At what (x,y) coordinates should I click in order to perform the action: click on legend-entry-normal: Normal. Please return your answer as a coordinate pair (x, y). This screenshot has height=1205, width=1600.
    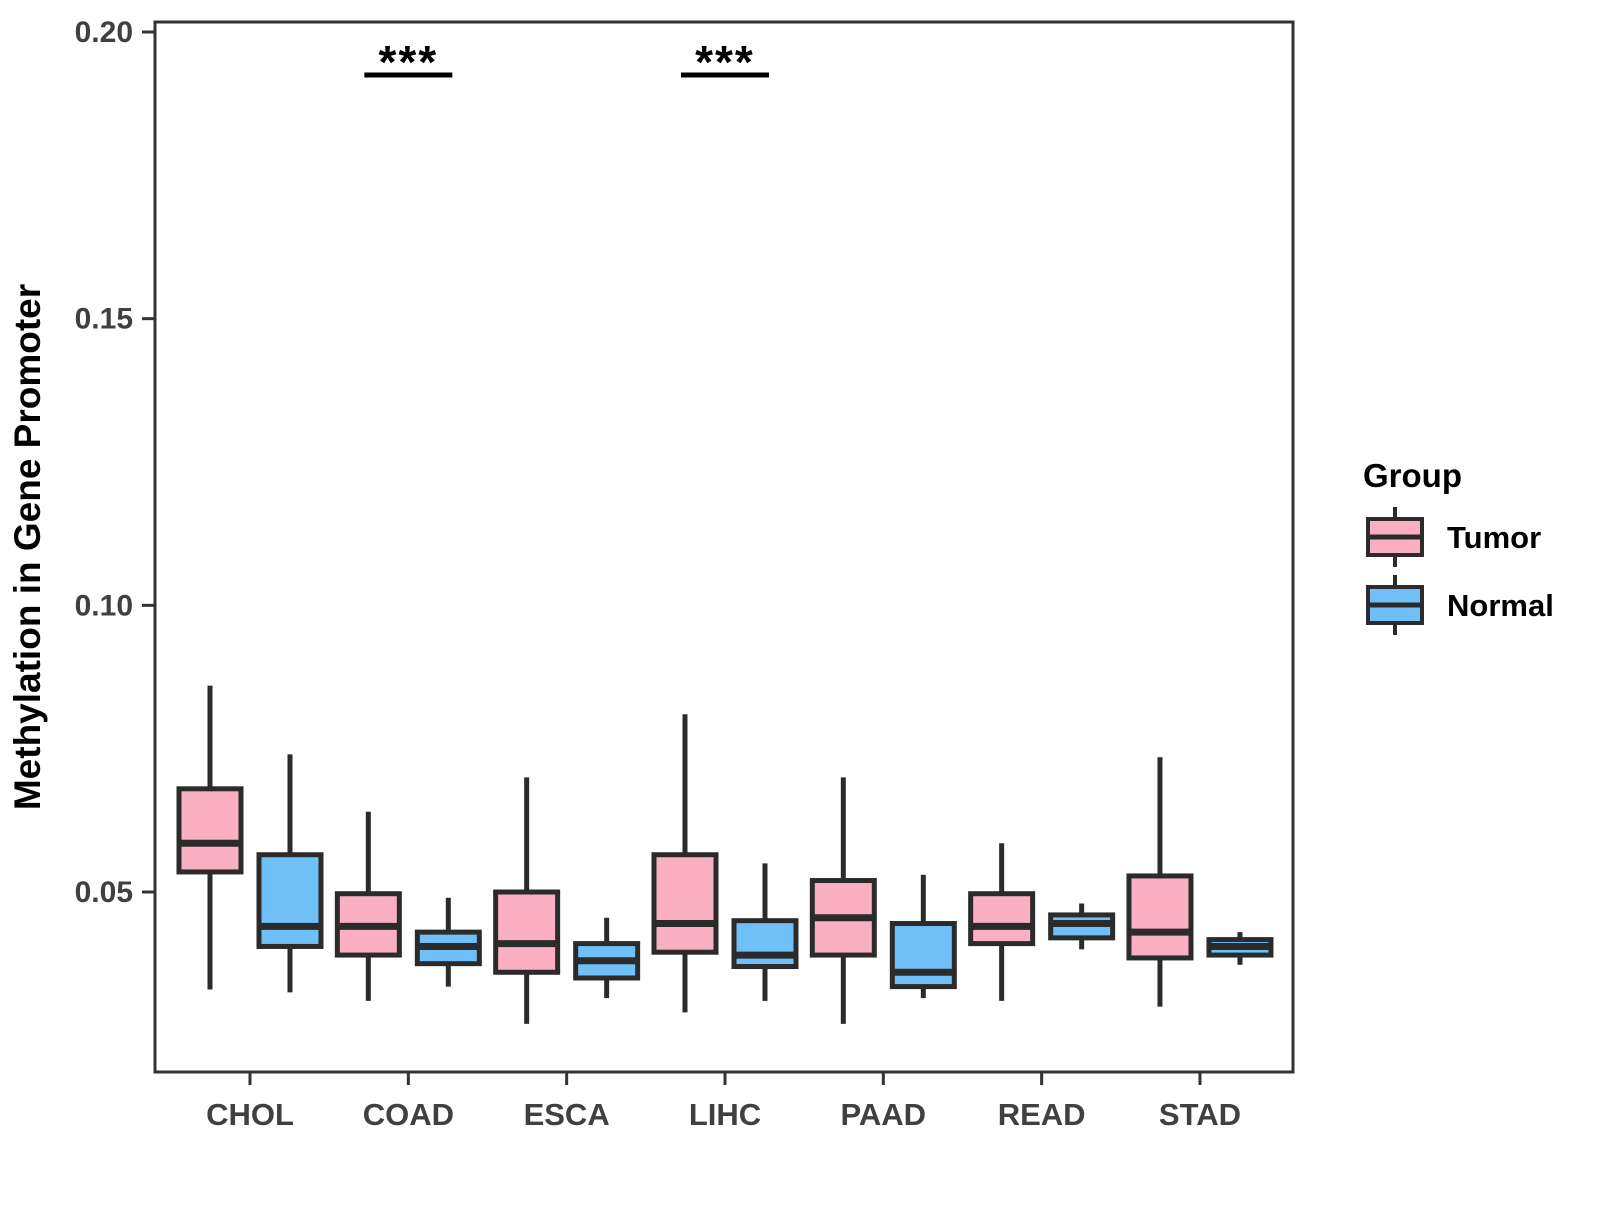
    Looking at the image, I should click on (1460, 605).